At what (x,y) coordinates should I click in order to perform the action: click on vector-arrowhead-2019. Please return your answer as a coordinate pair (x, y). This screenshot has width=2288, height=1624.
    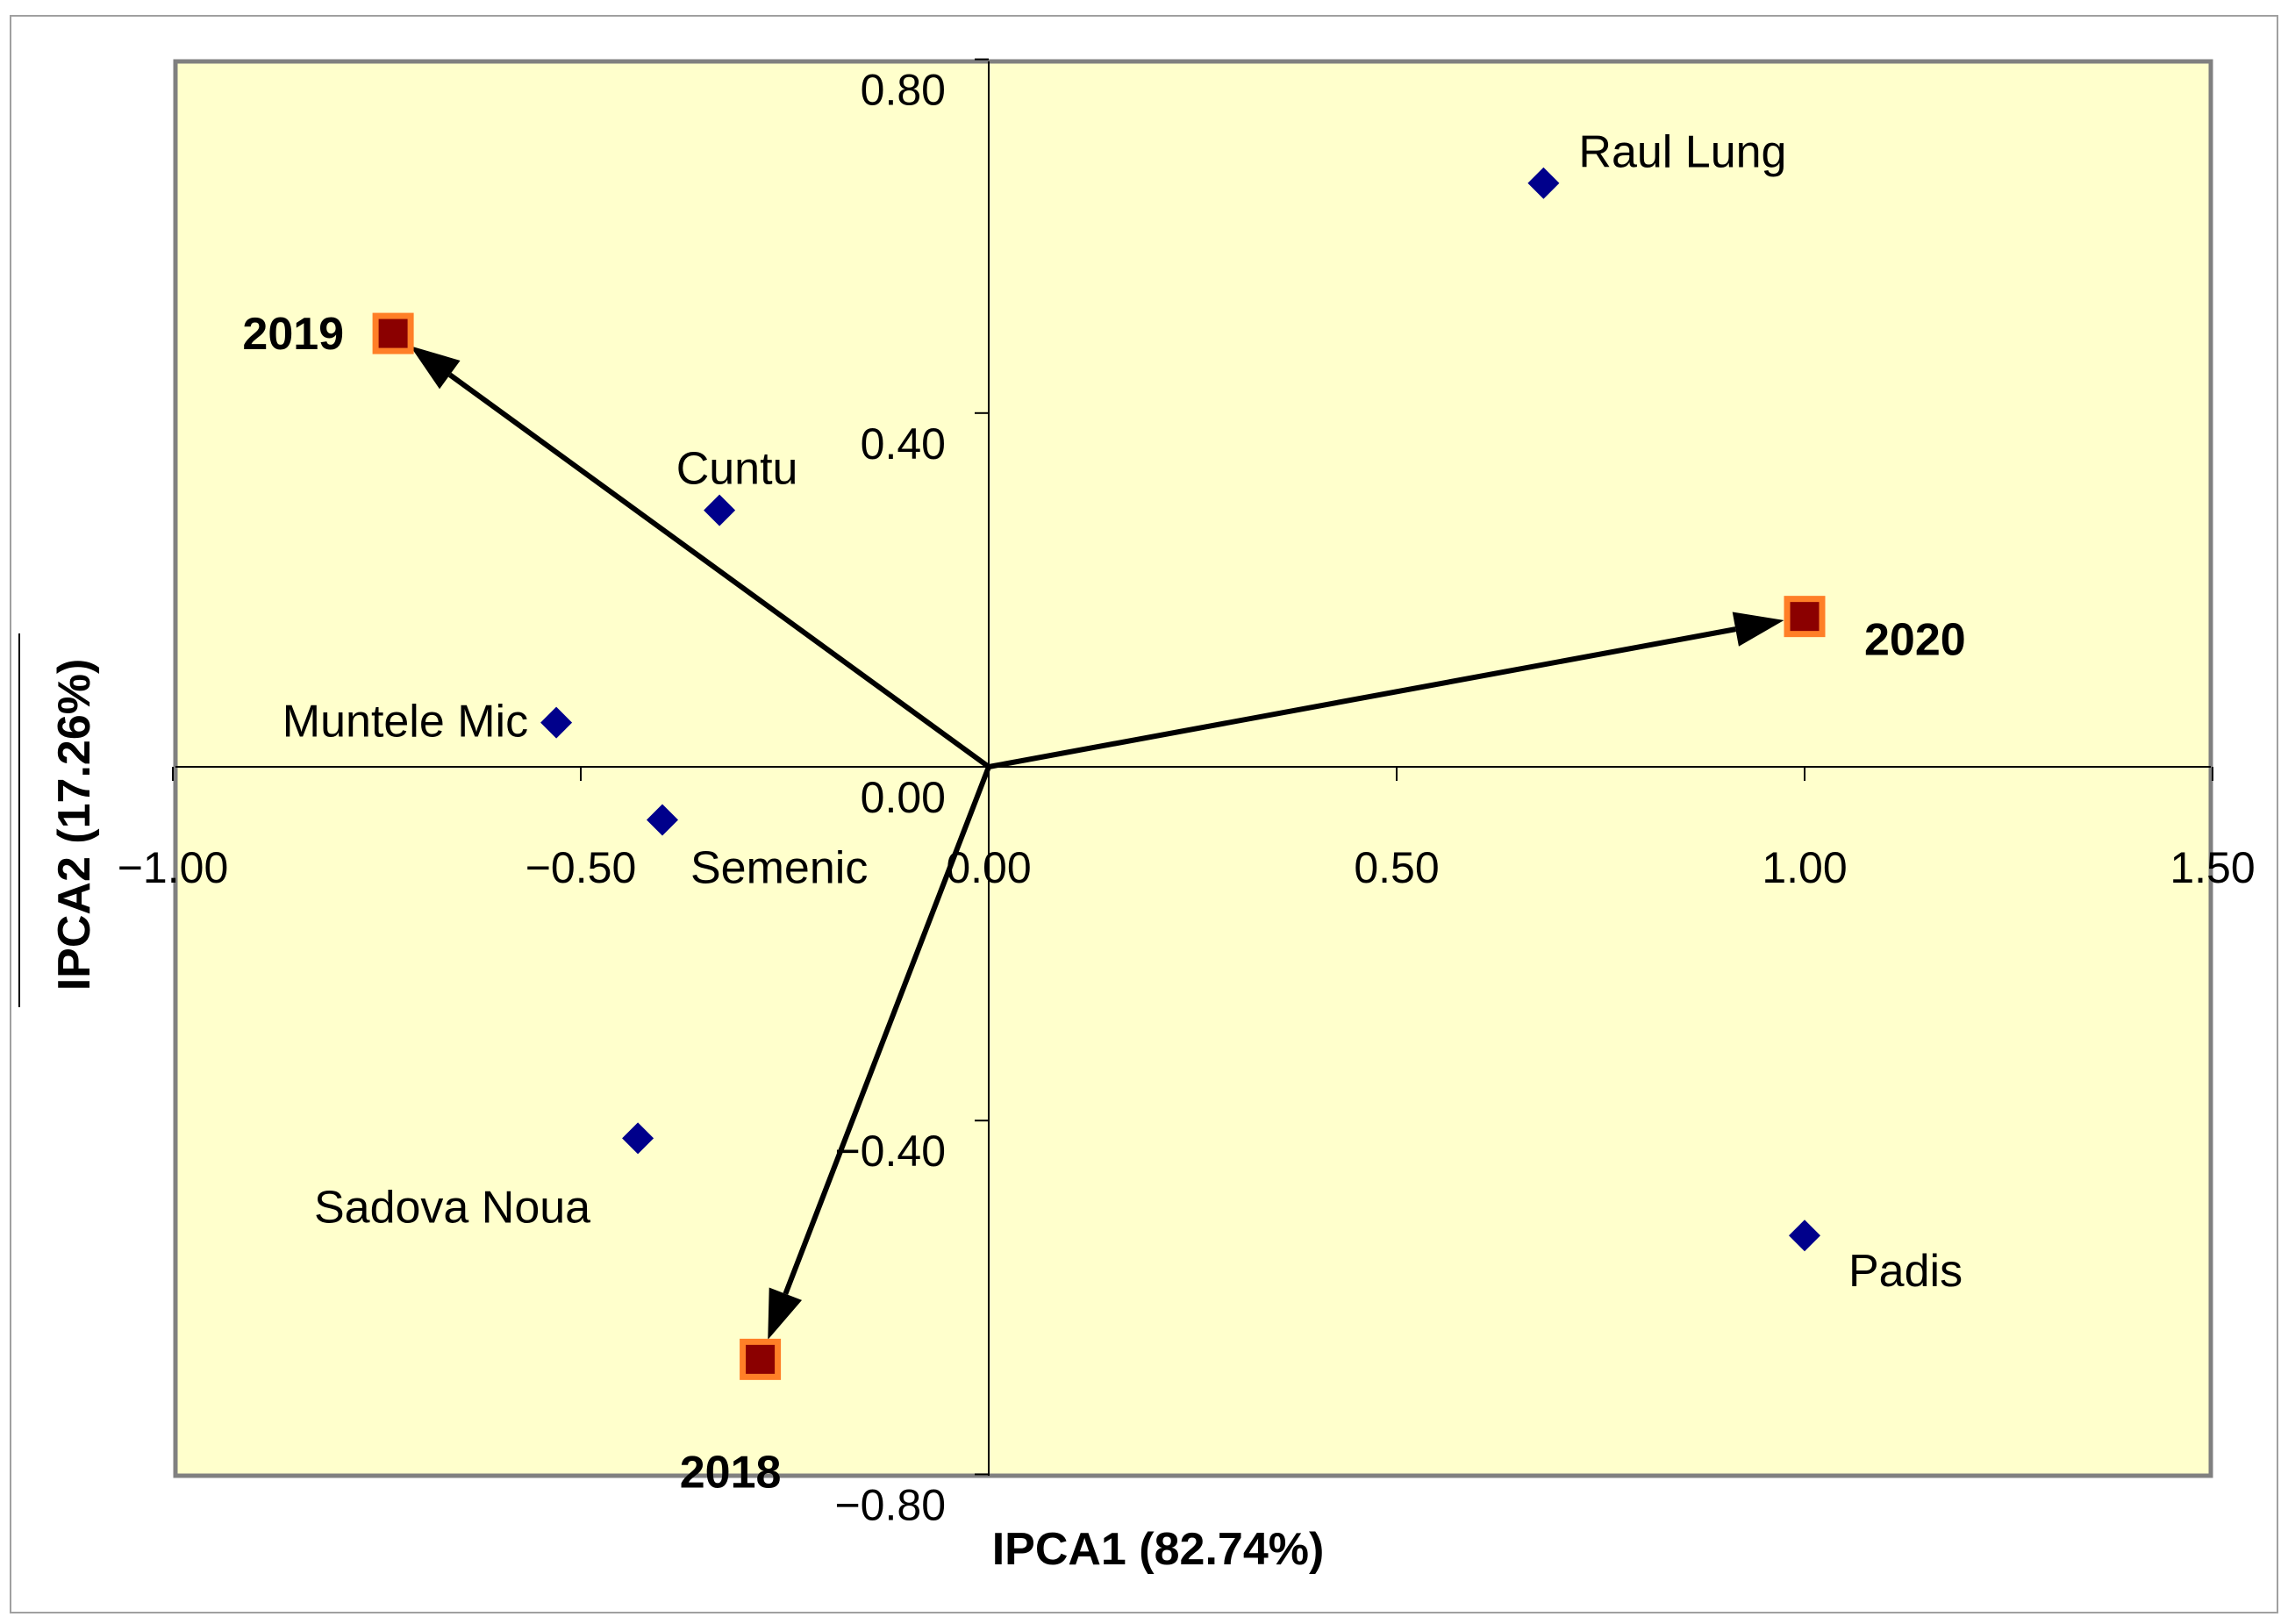
    Looking at the image, I should click on (435, 368).